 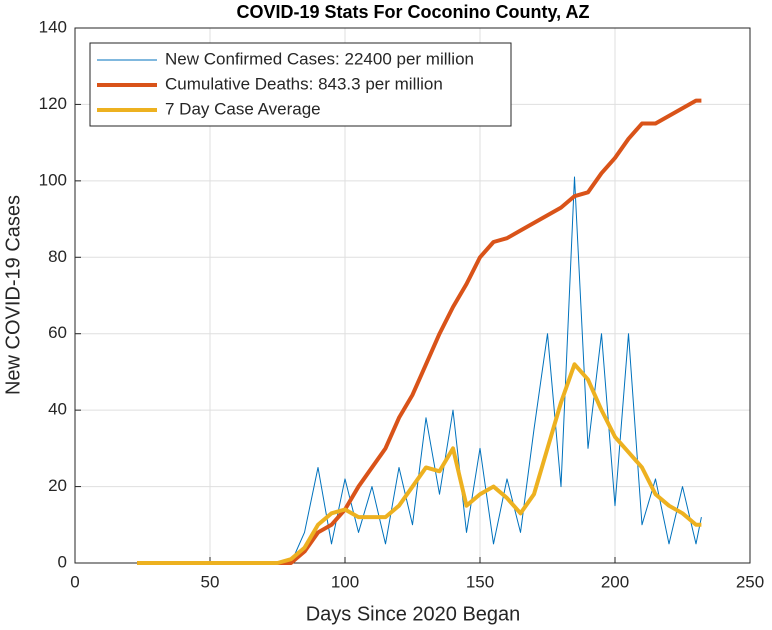 I want to click on x-tick-label: 150, so click(x=480, y=581).